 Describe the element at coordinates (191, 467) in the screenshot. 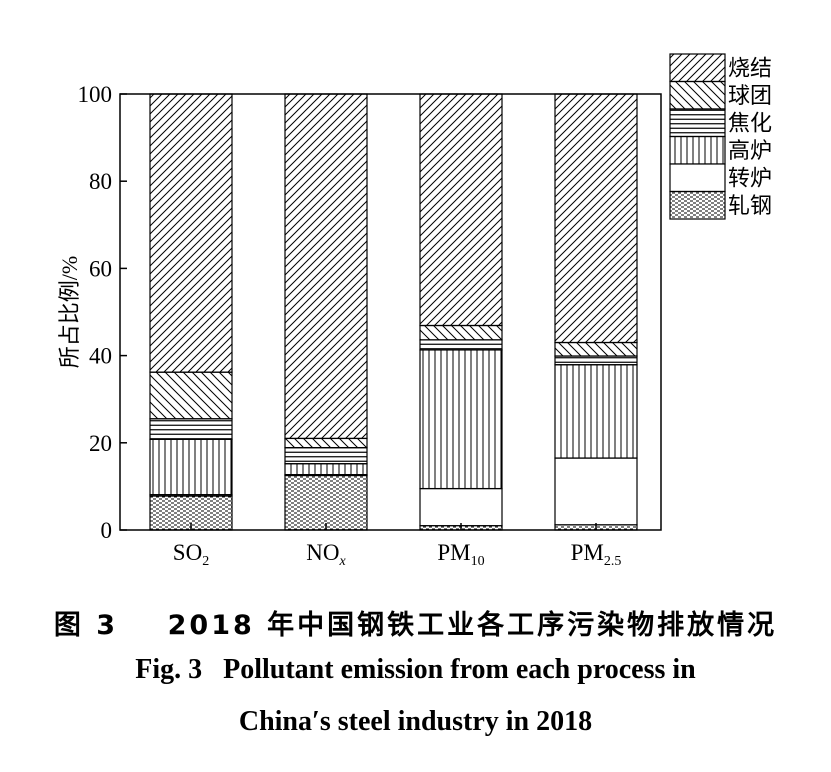

I see `bar-segment-so2-s2` at that location.